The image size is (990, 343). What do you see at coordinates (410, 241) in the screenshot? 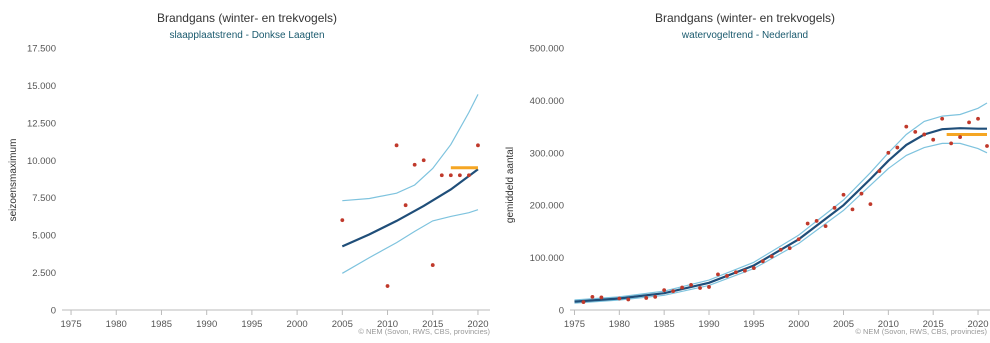
I see `lower-confidence-line` at bounding box center [410, 241].